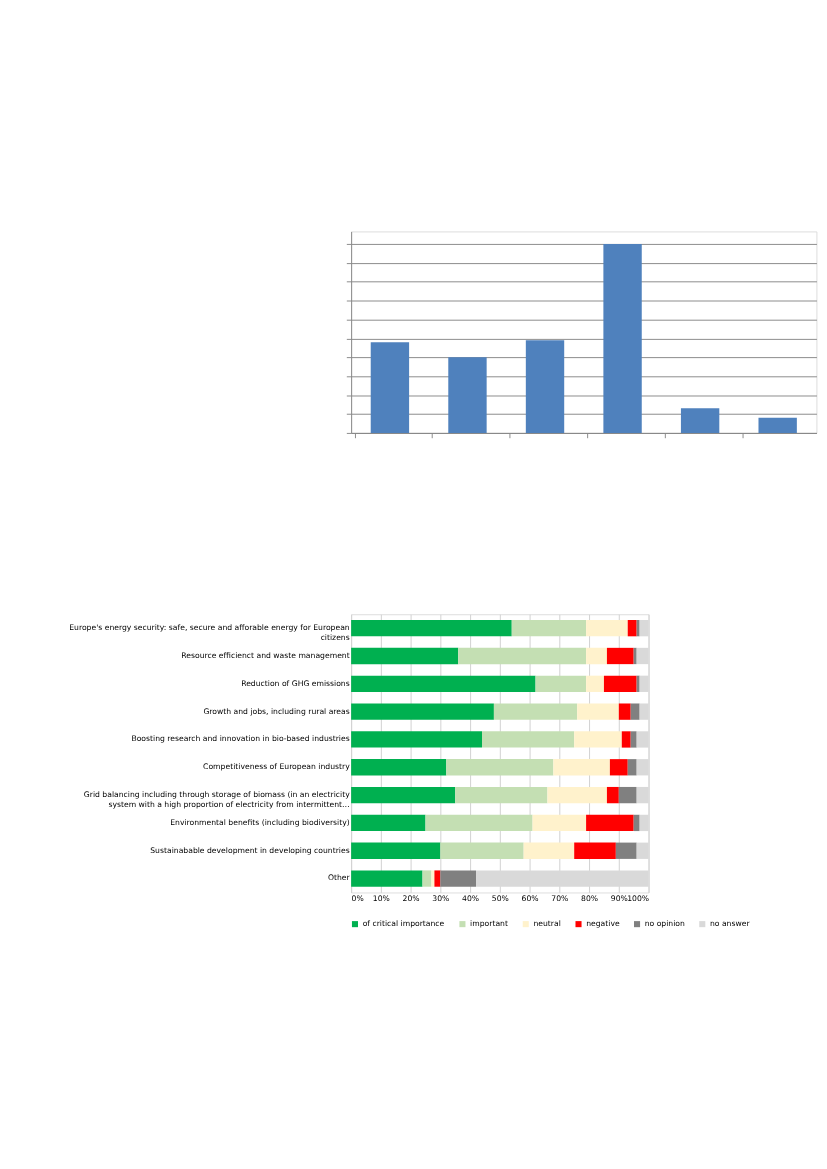 The image size is (827, 1169). What do you see at coordinates (730, 924) in the screenshot?
I see `legend-label: no answer` at bounding box center [730, 924].